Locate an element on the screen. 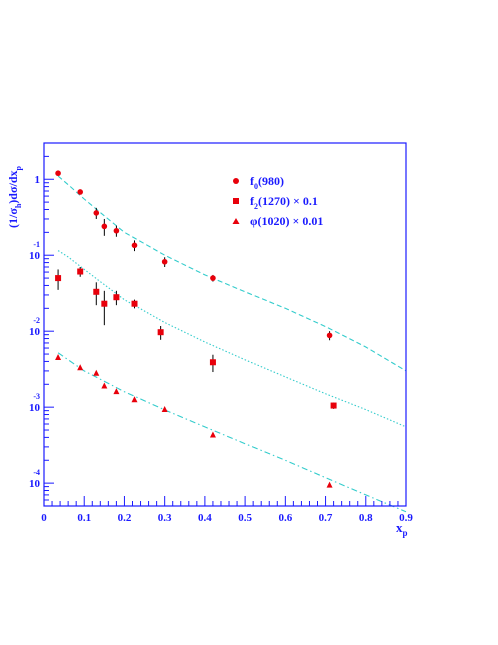 This screenshot has width=498, height=645. y-tick-exp-2: -2 is located at coordinates (36, 320).